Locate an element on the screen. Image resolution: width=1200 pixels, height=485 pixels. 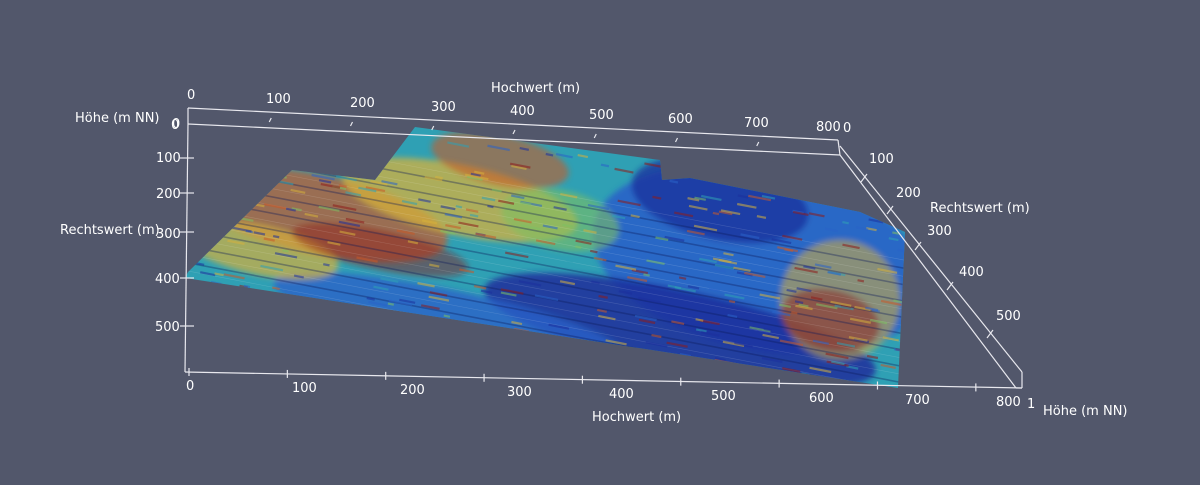
bottom-hochwert-tick: 200 is located at coordinates (412, 390).